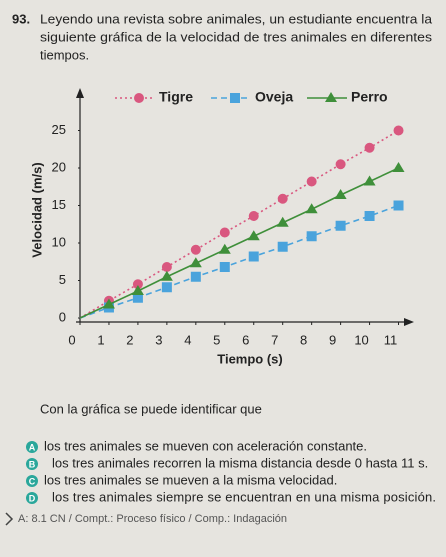 Image resolution: width=446 pixels, height=557 pixels. I want to click on x-tick-label: 1, so click(100, 339).